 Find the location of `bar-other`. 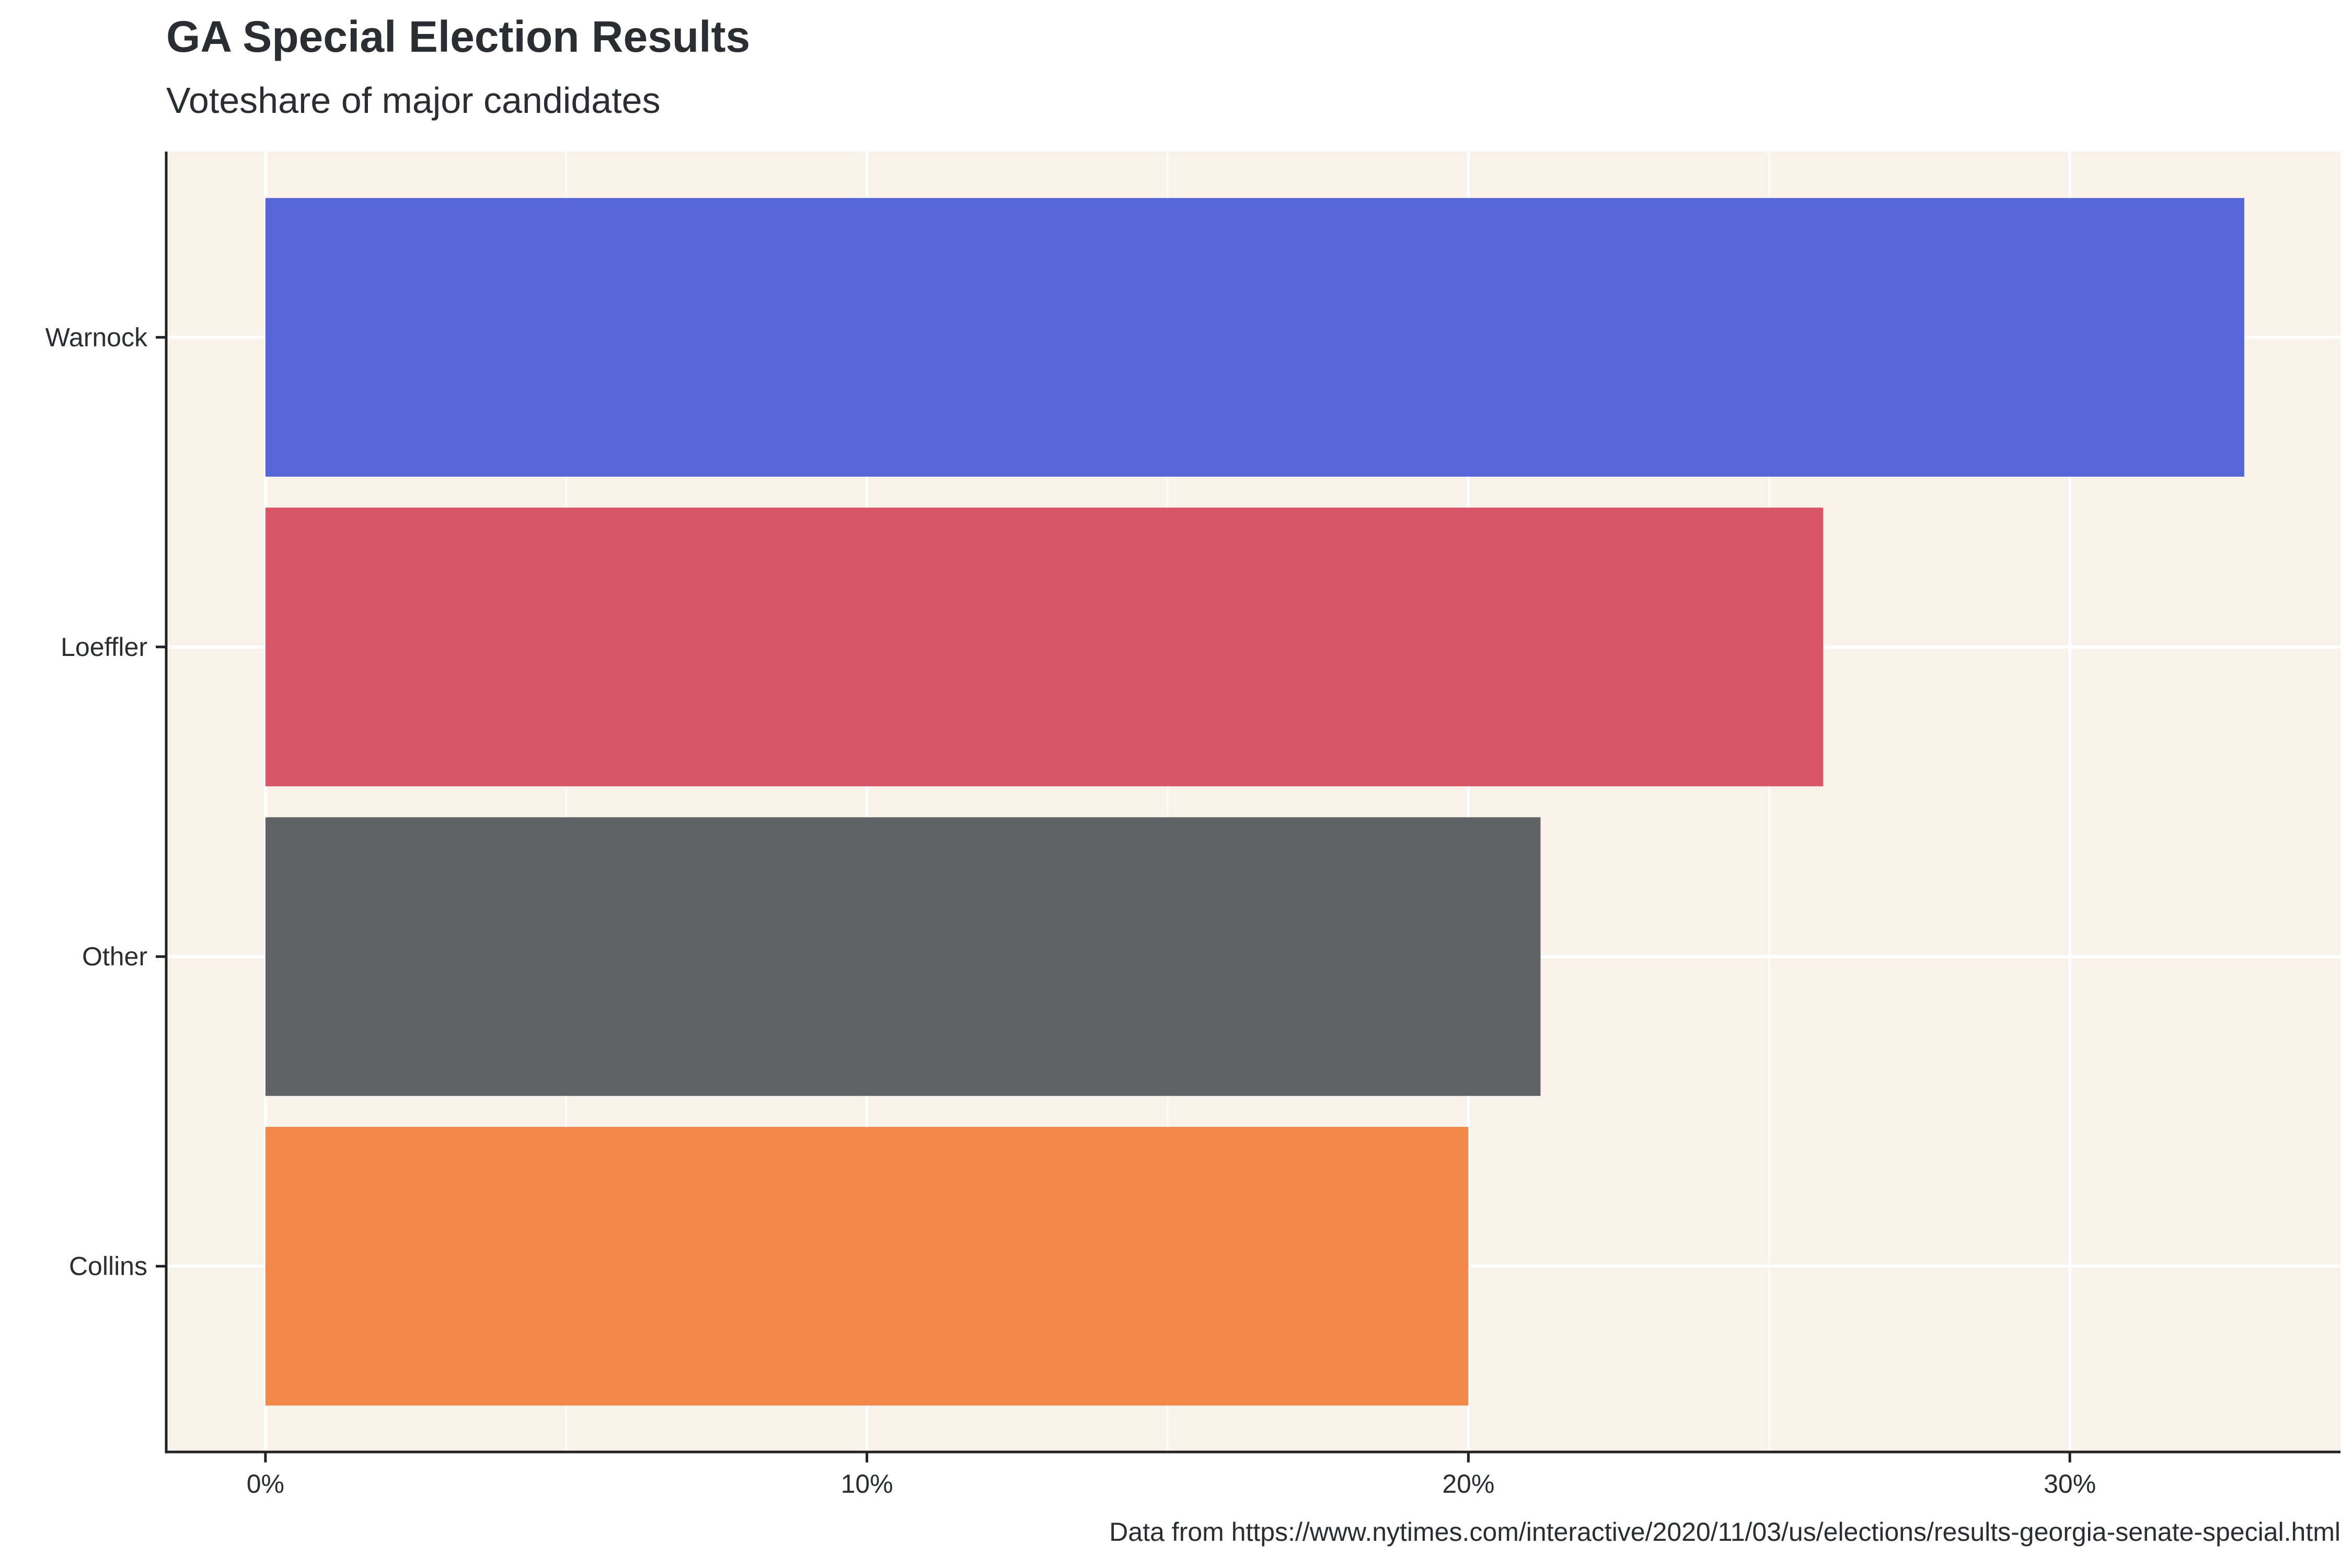

bar-other is located at coordinates (903, 956).